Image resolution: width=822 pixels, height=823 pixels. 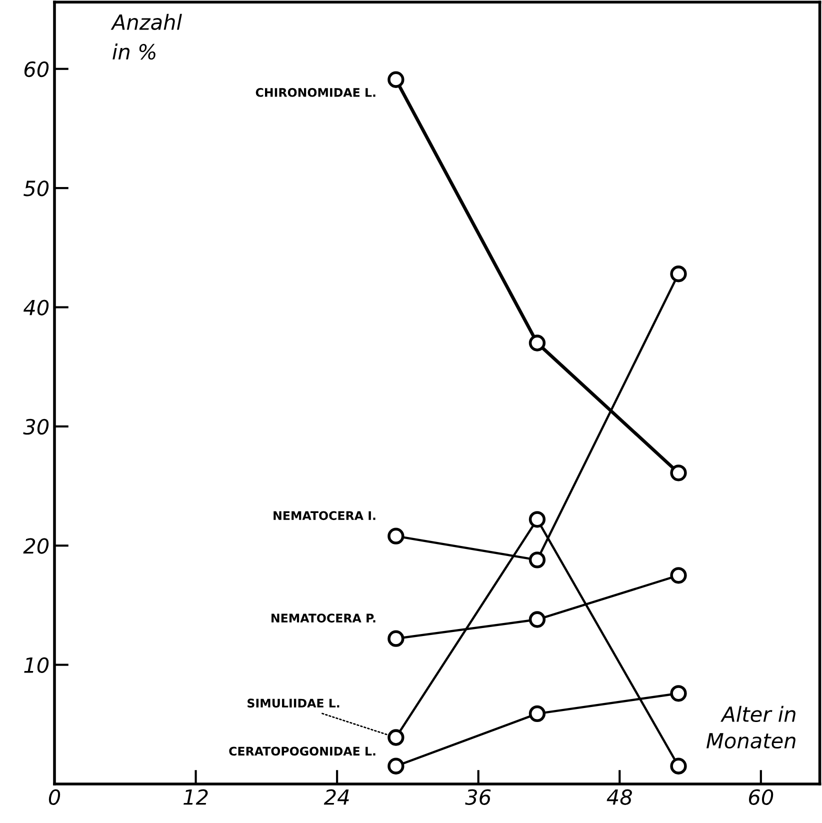 What do you see at coordinates (54, 797) in the screenshot?
I see `x-tick-label: 0` at bounding box center [54, 797].